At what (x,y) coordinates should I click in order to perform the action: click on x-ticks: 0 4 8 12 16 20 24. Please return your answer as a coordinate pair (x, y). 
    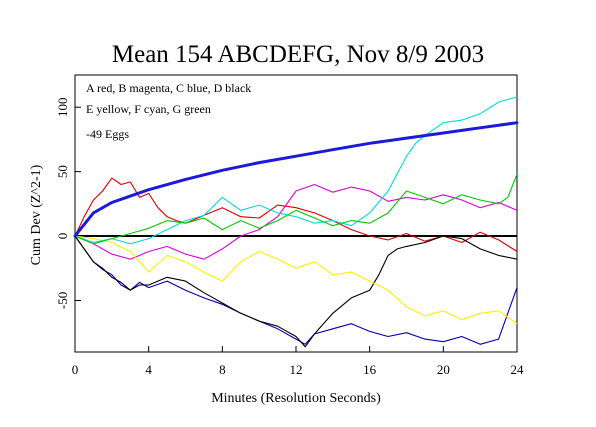
    Looking at the image, I should click on (298, 361).